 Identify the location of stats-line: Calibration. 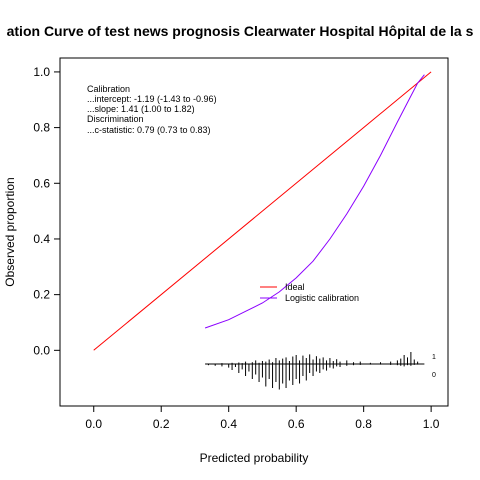
(108, 89).